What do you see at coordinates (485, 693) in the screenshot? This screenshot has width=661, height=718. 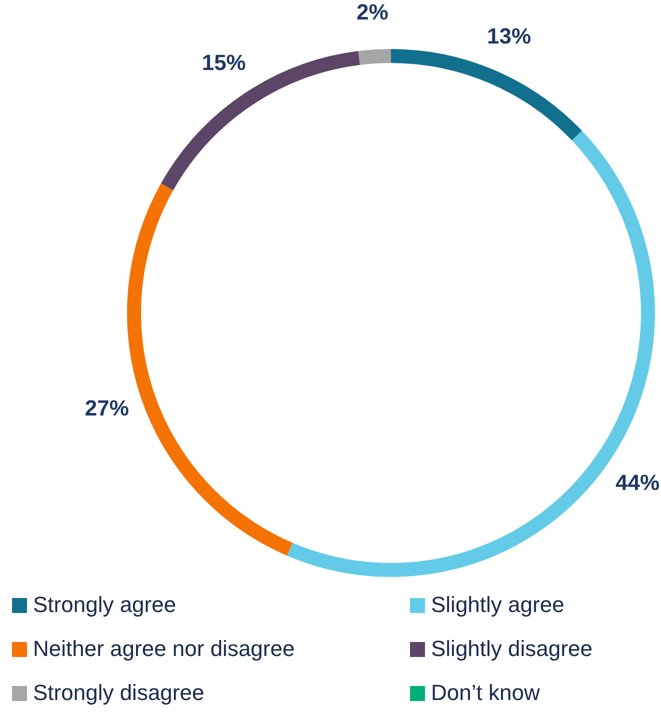 I see `legend-label: Don’t know` at bounding box center [485, 693].